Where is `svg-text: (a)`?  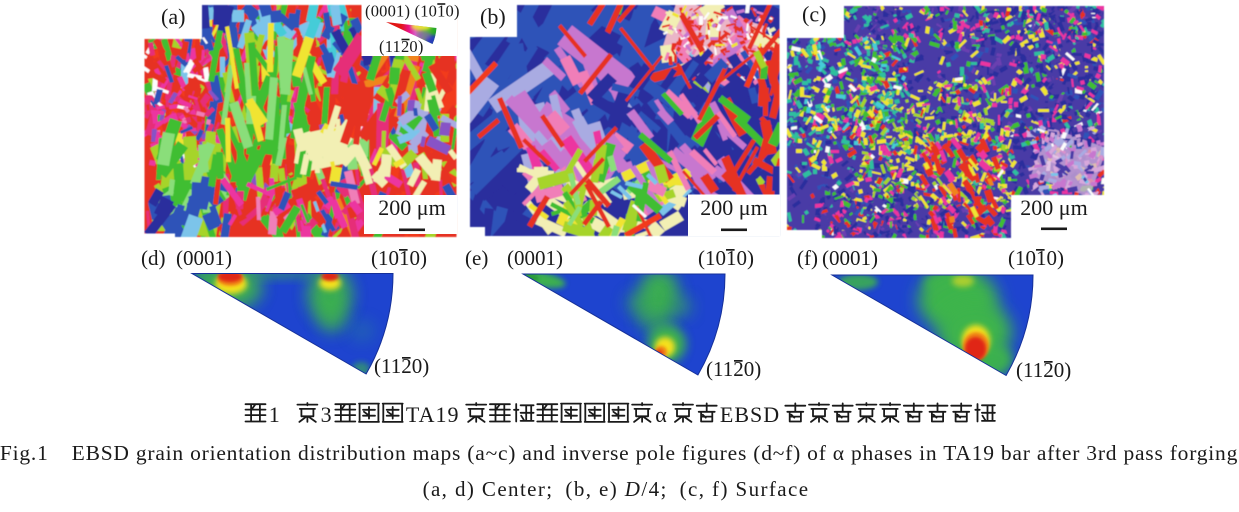 svg-text: (a) is located at coordinates (173, 16).